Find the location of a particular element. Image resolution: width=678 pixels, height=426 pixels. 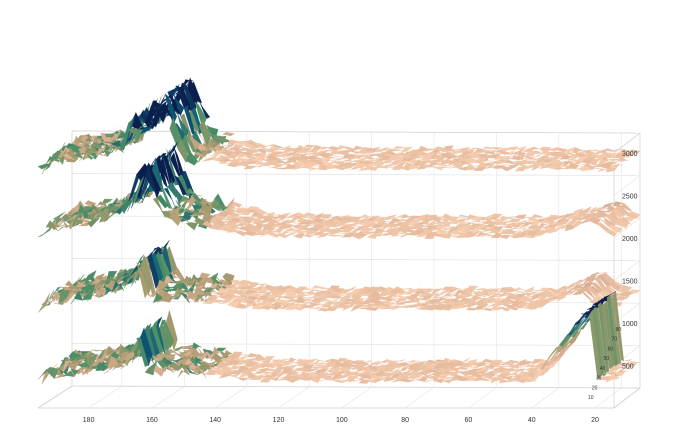

y-tick-label: 80 is located at coordinates (618, 330).